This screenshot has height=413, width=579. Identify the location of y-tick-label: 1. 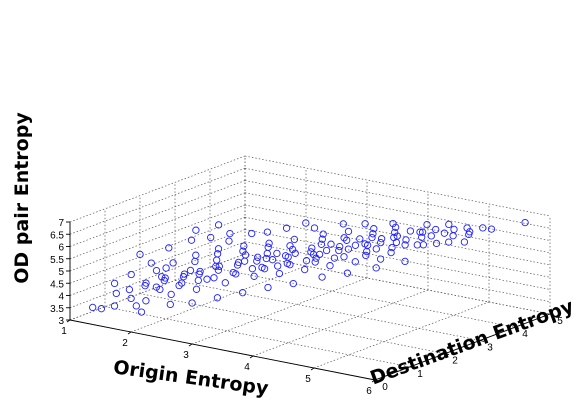
(420, 374).